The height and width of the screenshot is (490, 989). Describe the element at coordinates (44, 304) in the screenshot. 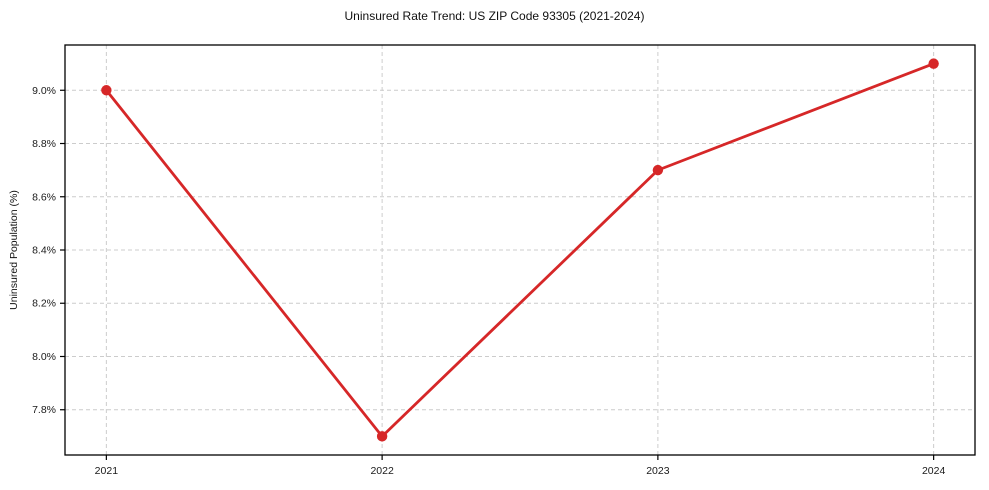

I see `y-tick-label: 8.2%` at that location.